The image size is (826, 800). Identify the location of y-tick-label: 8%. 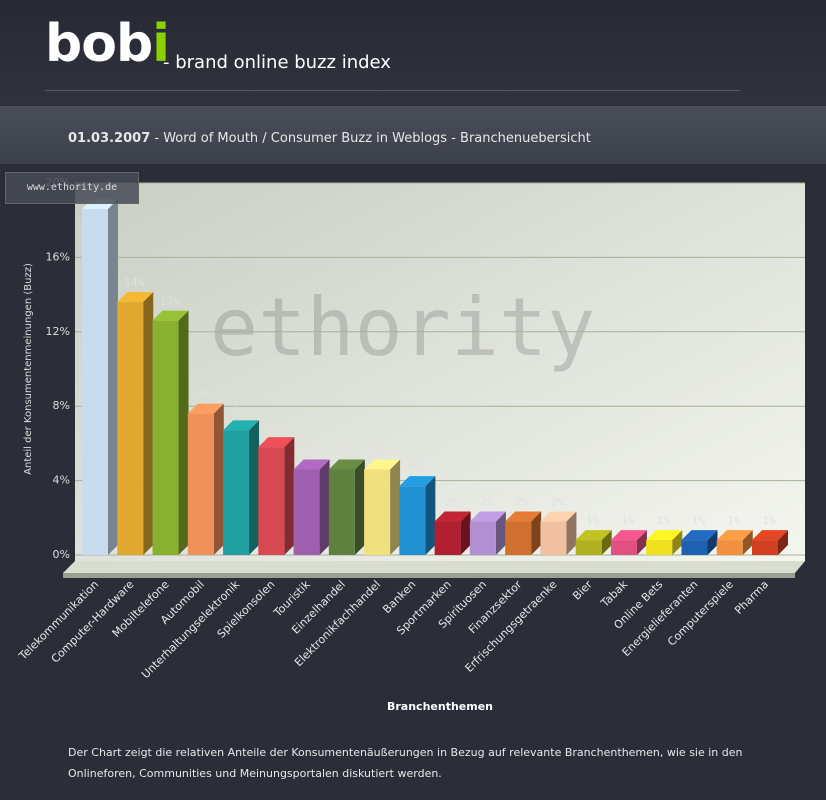
(61, 405).